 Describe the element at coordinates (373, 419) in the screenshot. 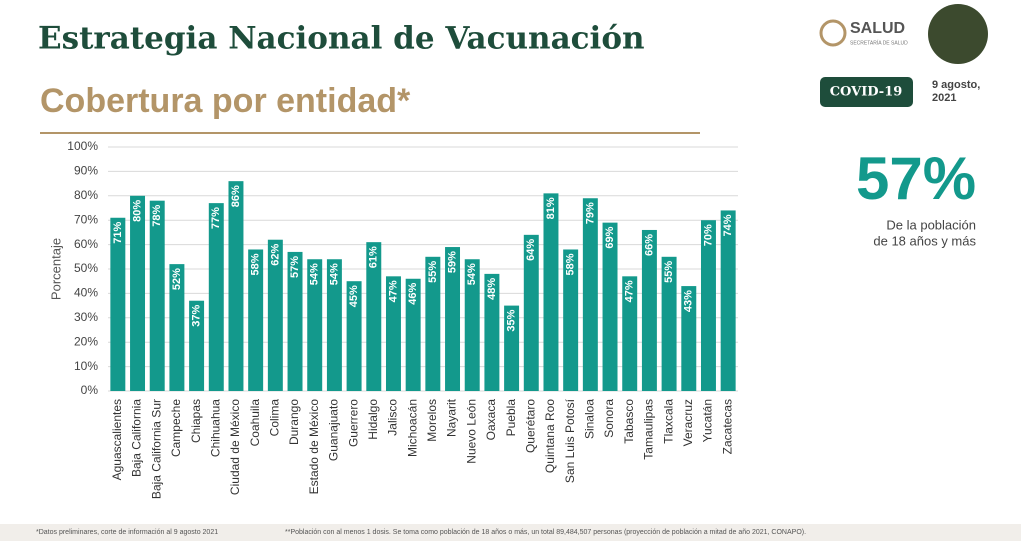

I see `x-tick-label: Hidalgo` at that location.